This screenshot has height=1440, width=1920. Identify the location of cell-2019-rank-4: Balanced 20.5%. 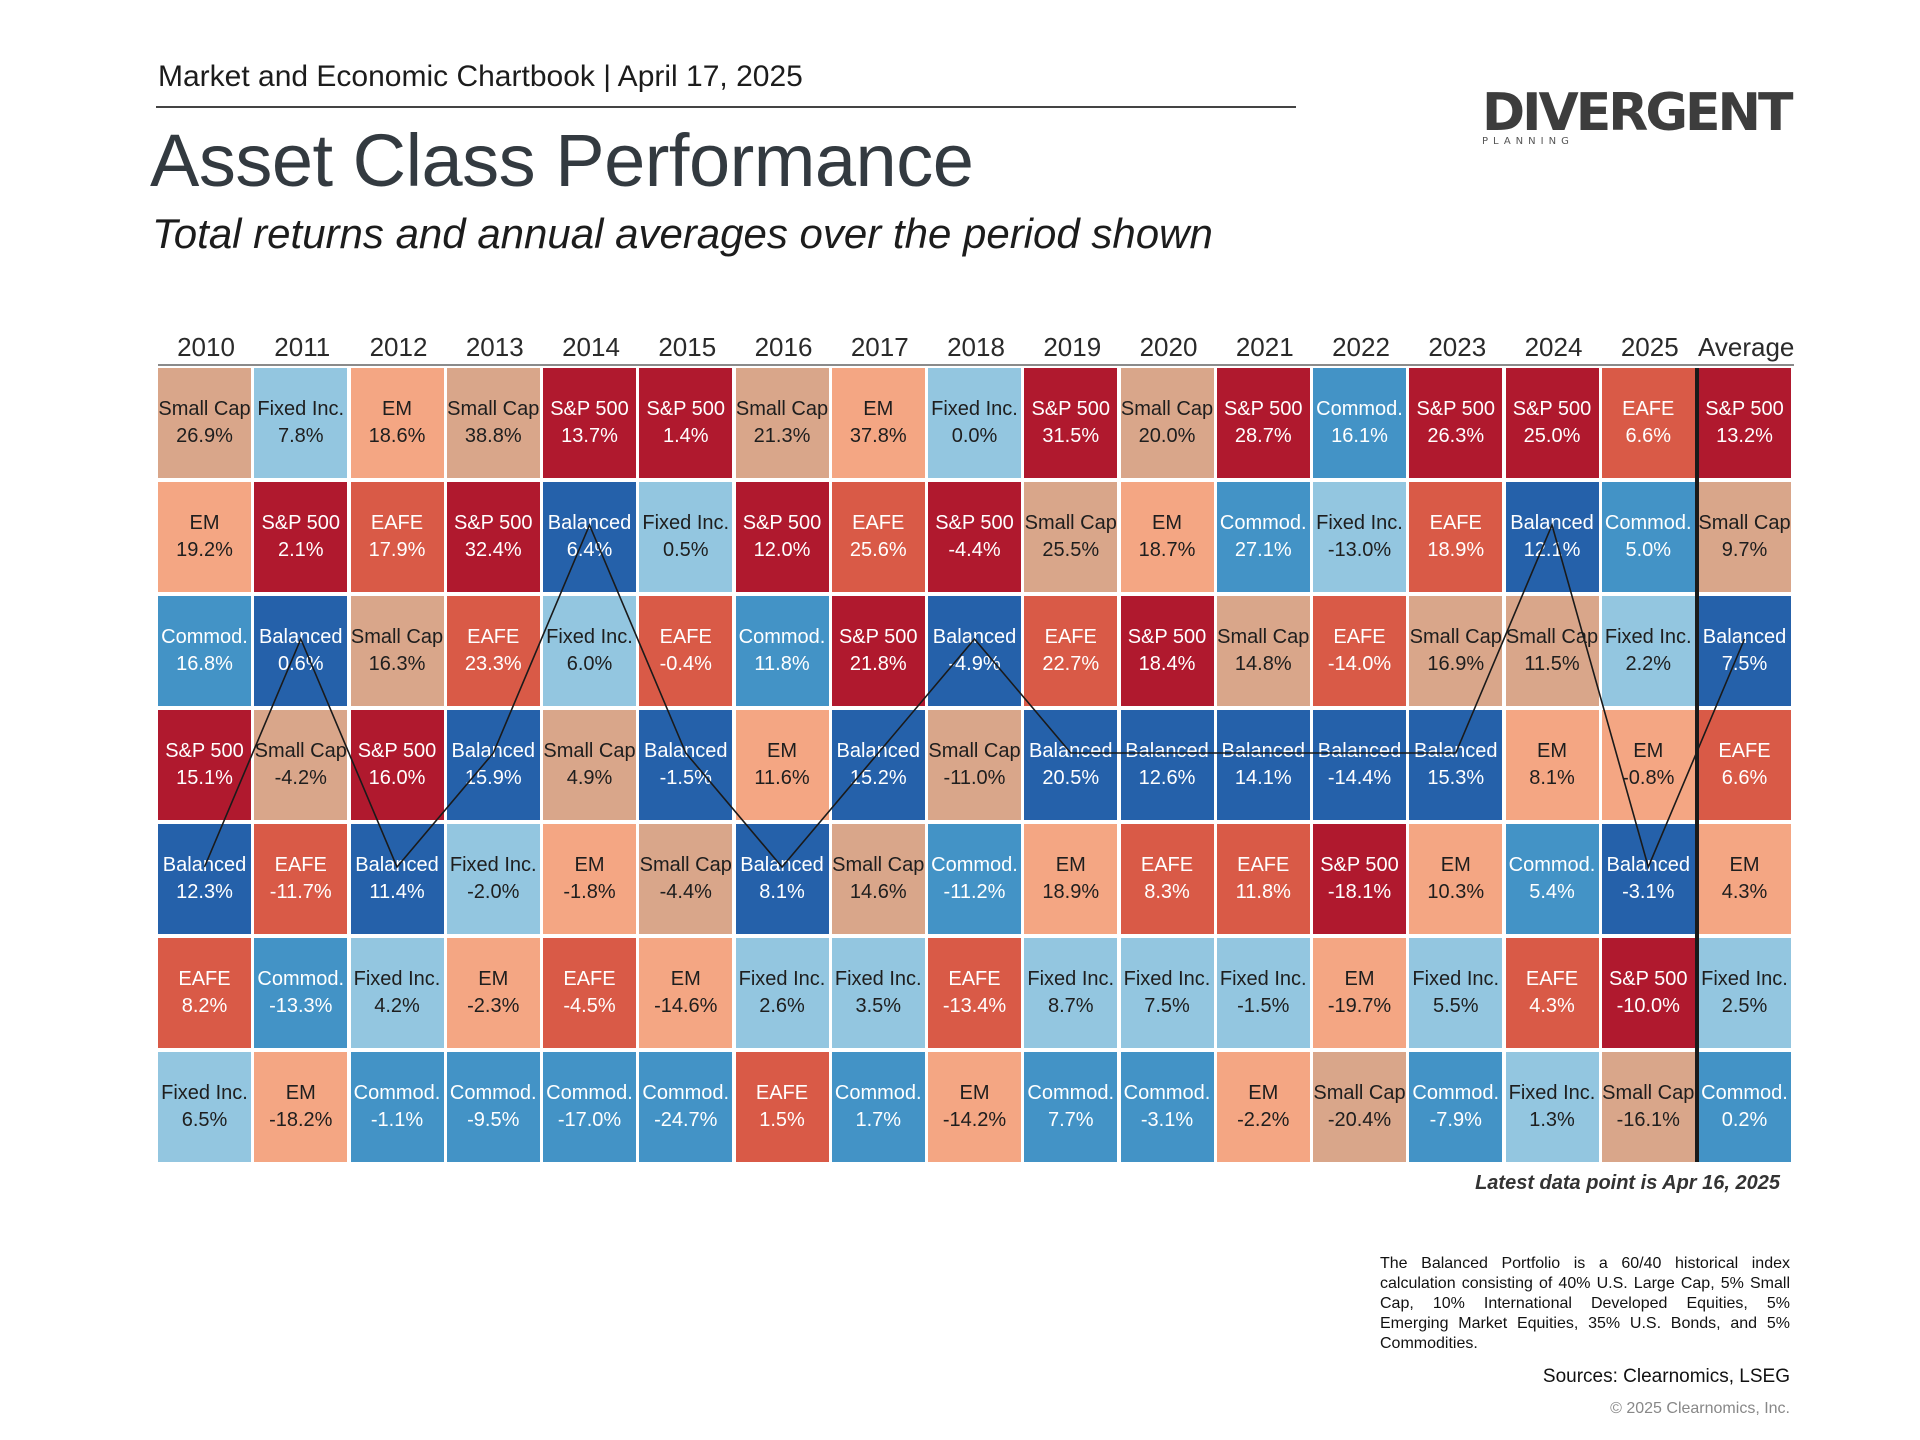
(1071, 765).